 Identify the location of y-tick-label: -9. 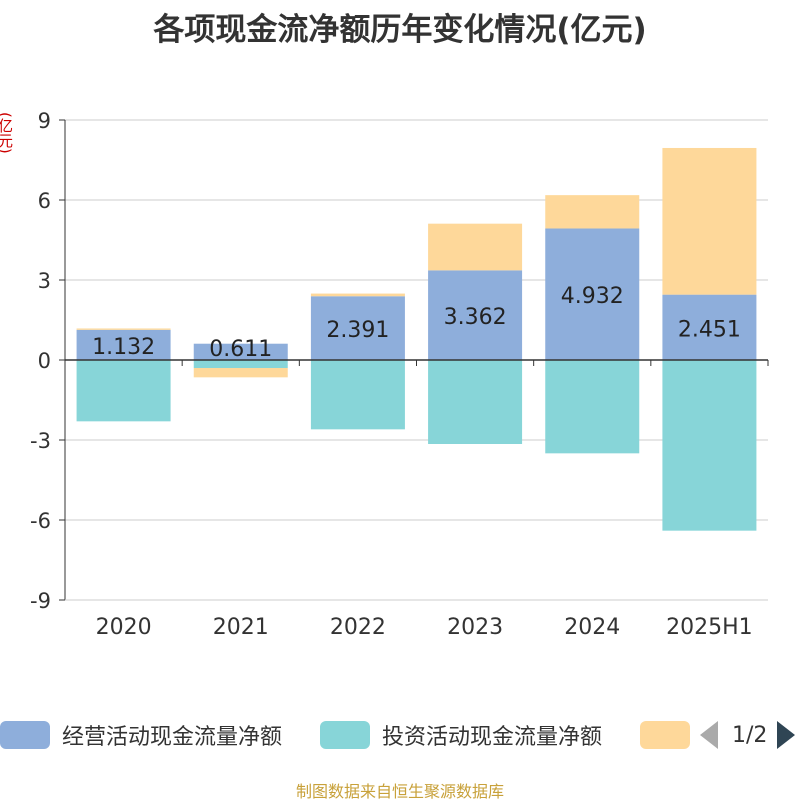
(40, 601).